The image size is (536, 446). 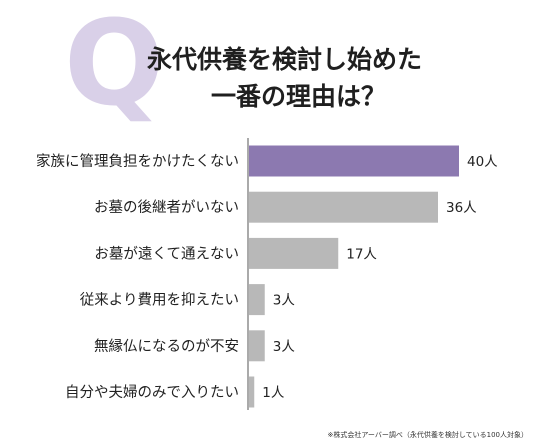 I want to click on footnote: ※株式会社アーバー調べ（永代供養を検討している100人対象）, so click(x=427, y=435).